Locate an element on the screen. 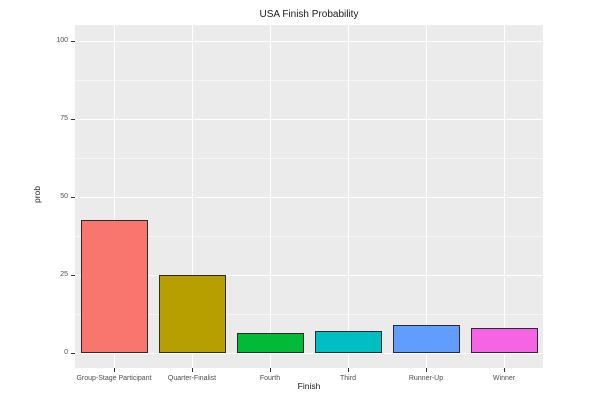 The height and width of the screenshot is (400, 600). y-tick-label: 25 is located at coordinates (64, 274).